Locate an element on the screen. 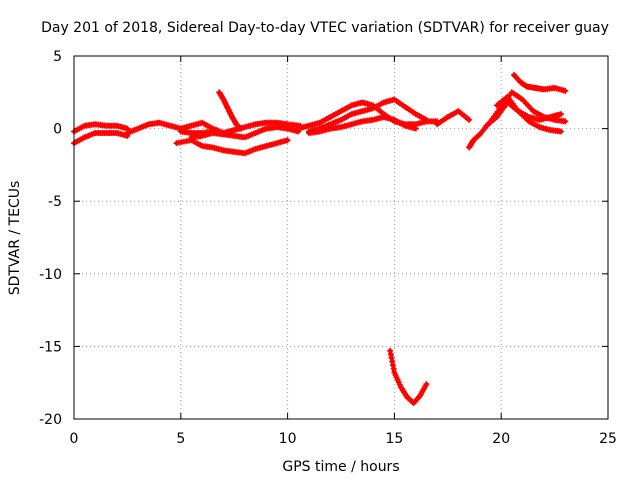 The height and width of the screenshot is (480, 640). y-axis-label: SDTVAR / TECUs is located at coordinates (15, 238).